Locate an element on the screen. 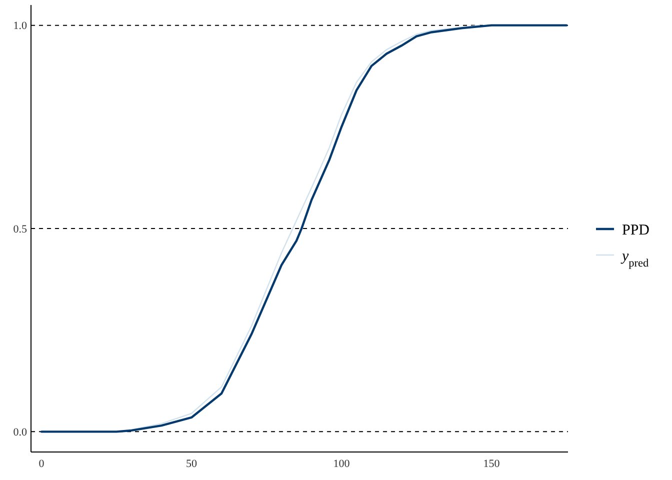 This screenshot has width=672, height=480. x-tick-label: 0 is located at coordinates (41, 464).